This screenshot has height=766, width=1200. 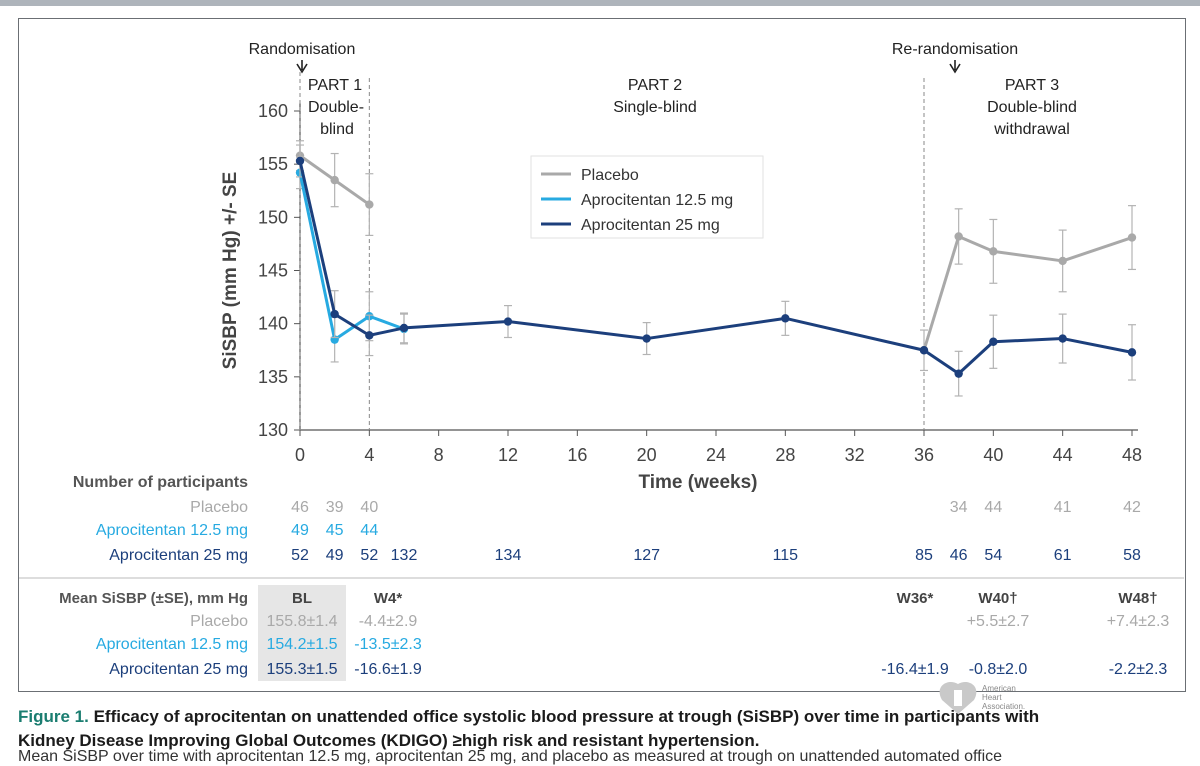 I want to click on figure-label: Figure 1., so click(x=53, y=716).